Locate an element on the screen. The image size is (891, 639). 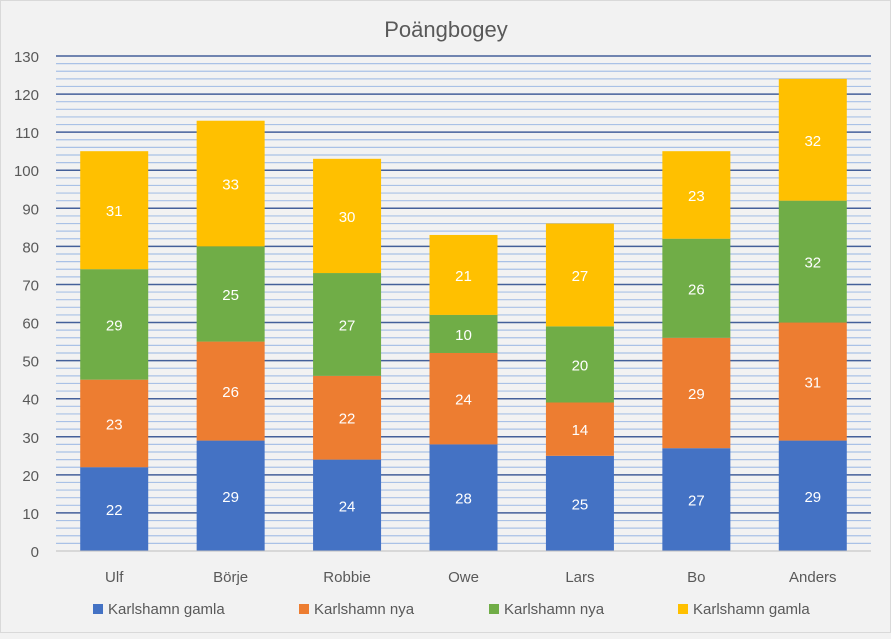
x-tick-label: Owe is located at coordinates (463, 577).